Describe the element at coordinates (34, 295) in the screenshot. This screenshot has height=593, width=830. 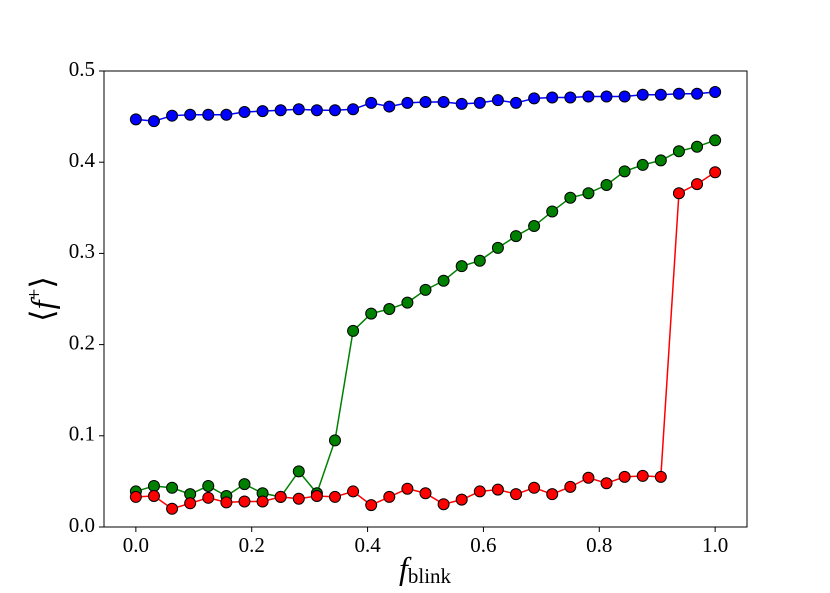
I see `y-label-sup: +` at that location.